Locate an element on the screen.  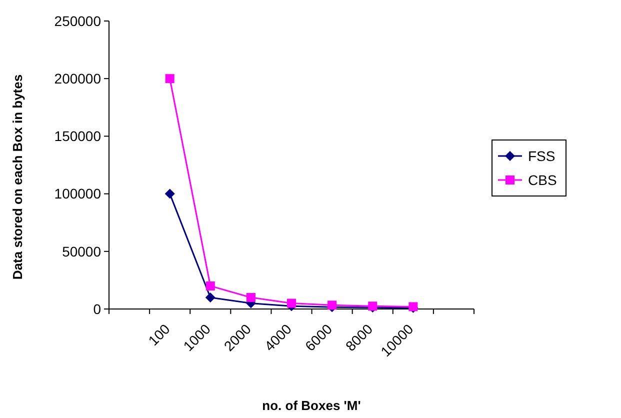
y-tick-label: 0 is located at coordinates (97, 308).